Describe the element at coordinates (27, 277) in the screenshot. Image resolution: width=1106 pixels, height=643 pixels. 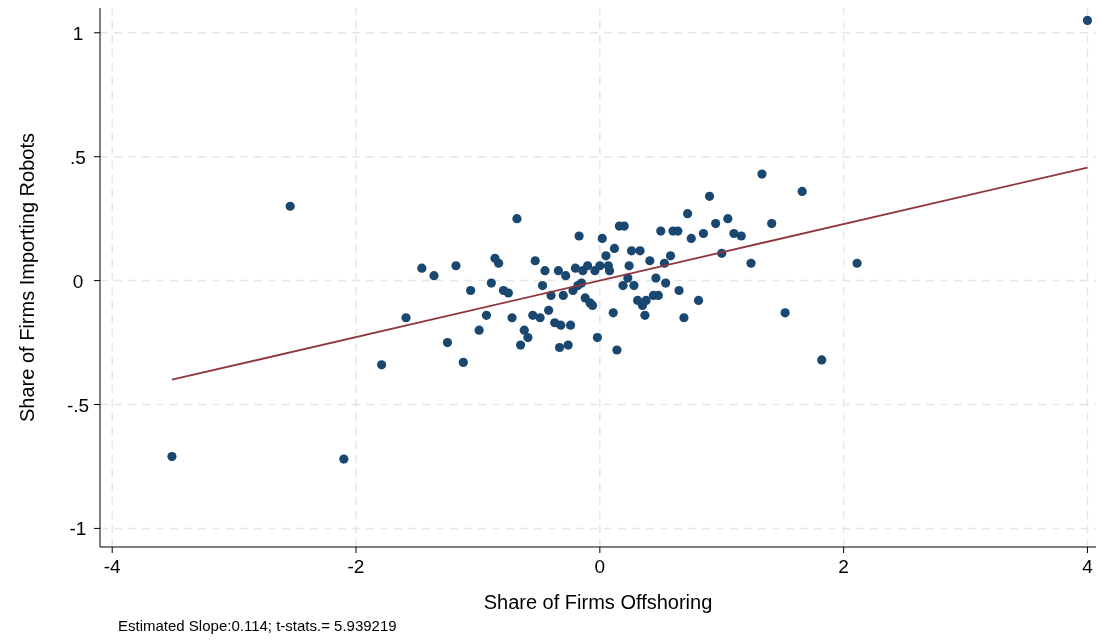
I see `y-axis-title: Share of Firms Importing Robots` at that location.